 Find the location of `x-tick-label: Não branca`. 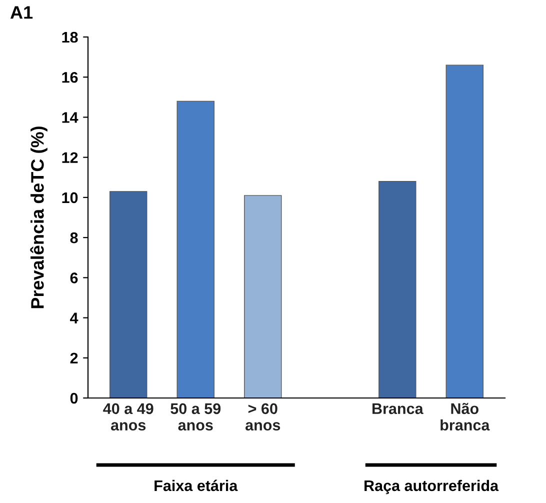

x-tick-label: Não branca is located at coordinates (465, 416).